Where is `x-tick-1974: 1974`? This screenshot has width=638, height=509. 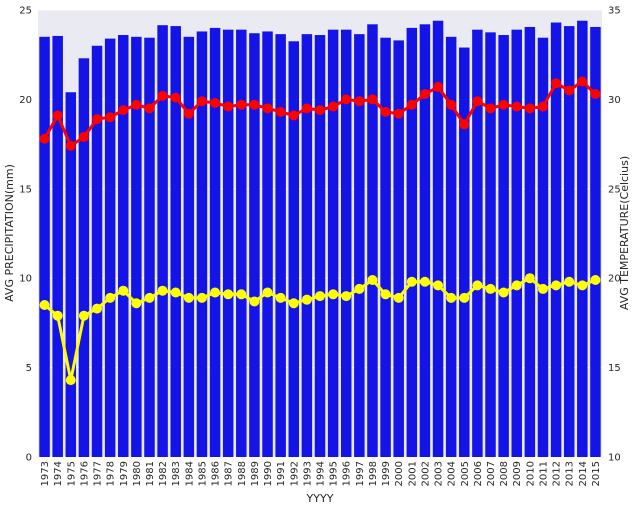 x-tick-1974: 1974 is located at coordinates (58, 473).